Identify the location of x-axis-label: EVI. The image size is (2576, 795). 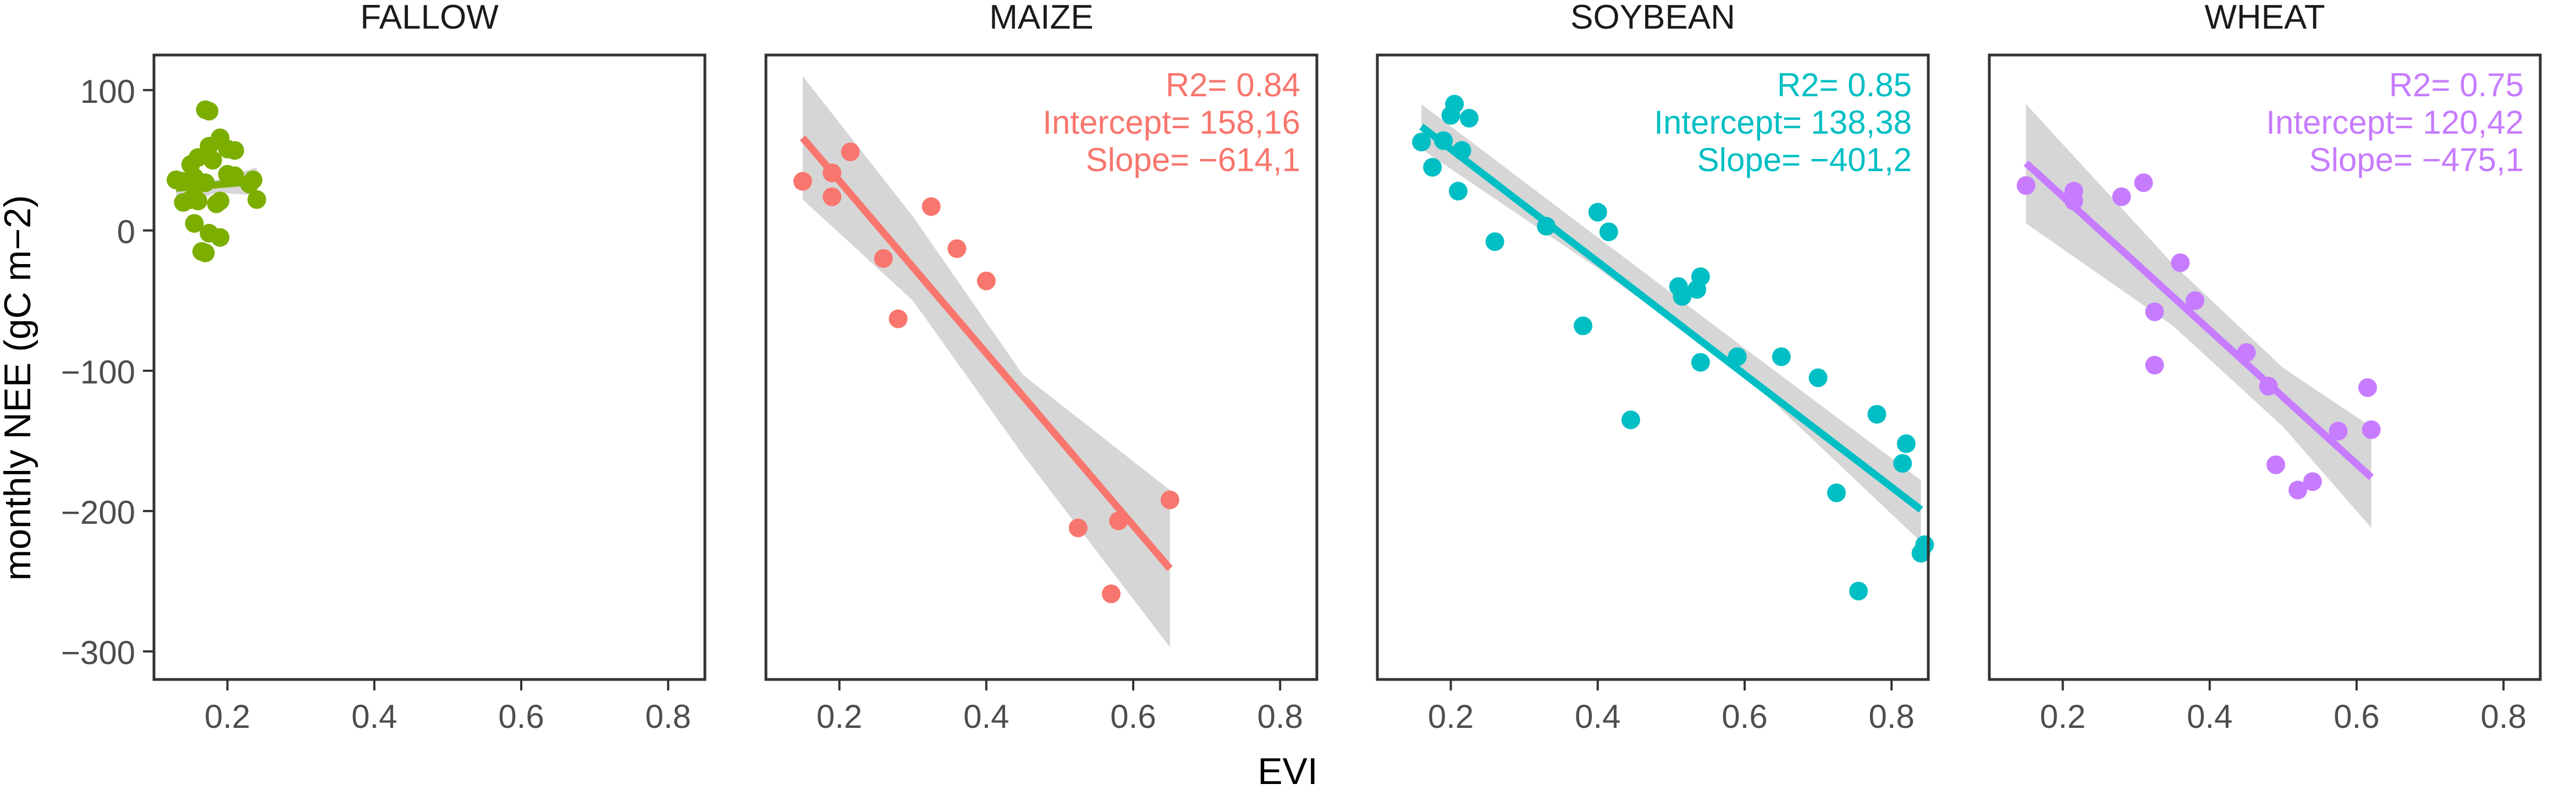
(1287, 771).